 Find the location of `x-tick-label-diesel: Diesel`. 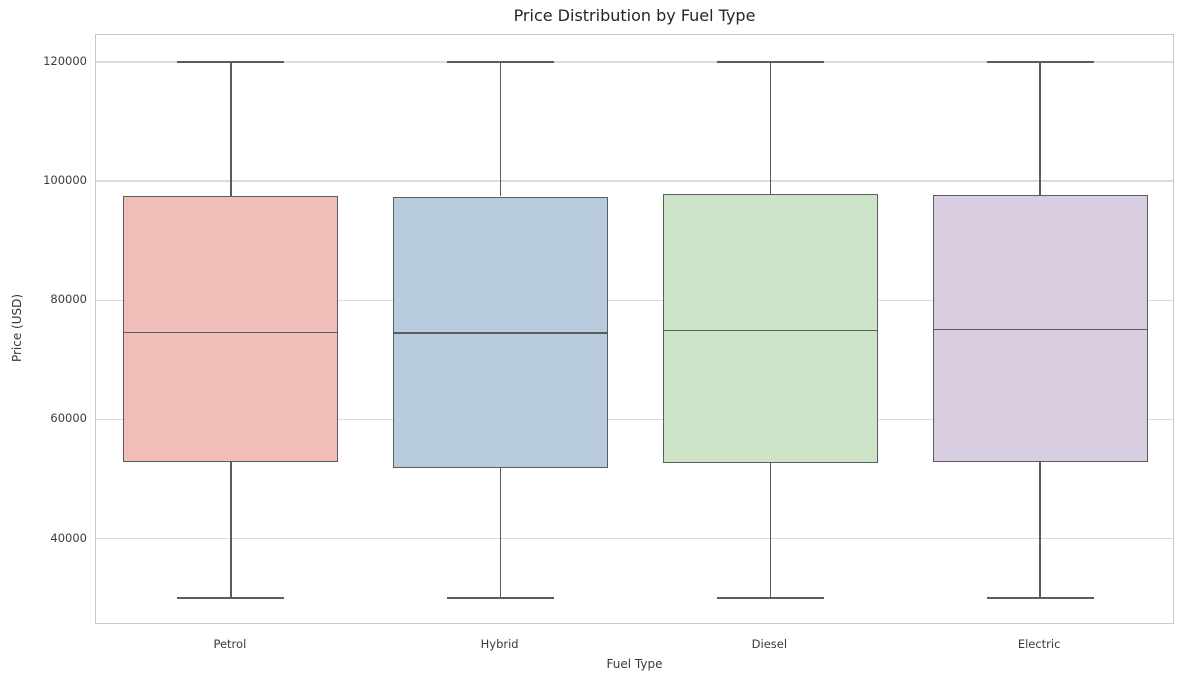

x-tick-label-diesel: Diesel is located at coordinates (769, 644).